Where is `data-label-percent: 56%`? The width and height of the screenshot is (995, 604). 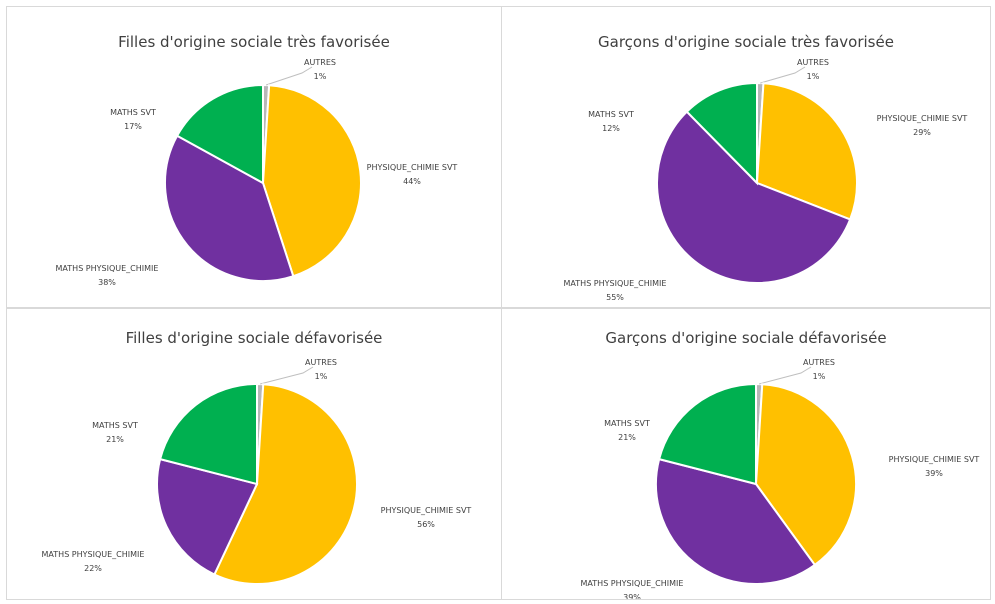 data-label-percent: 56% is located at coordinates (426, 524).